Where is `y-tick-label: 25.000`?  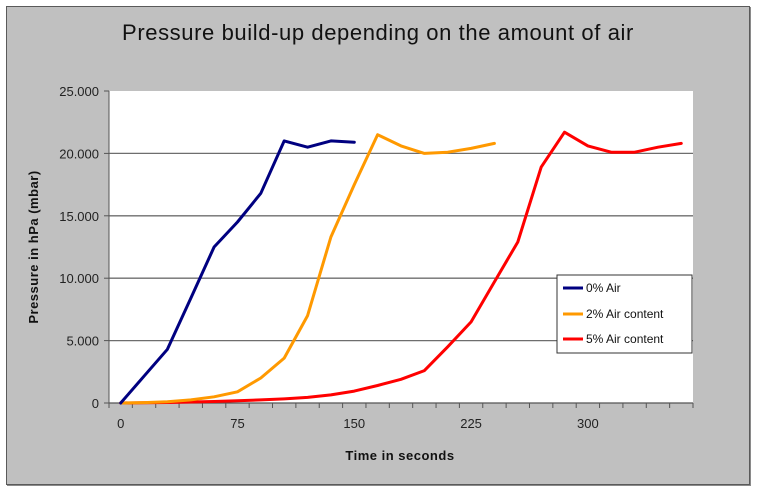 y-tick-label: 25.000 is located at coordinates (79, 91).